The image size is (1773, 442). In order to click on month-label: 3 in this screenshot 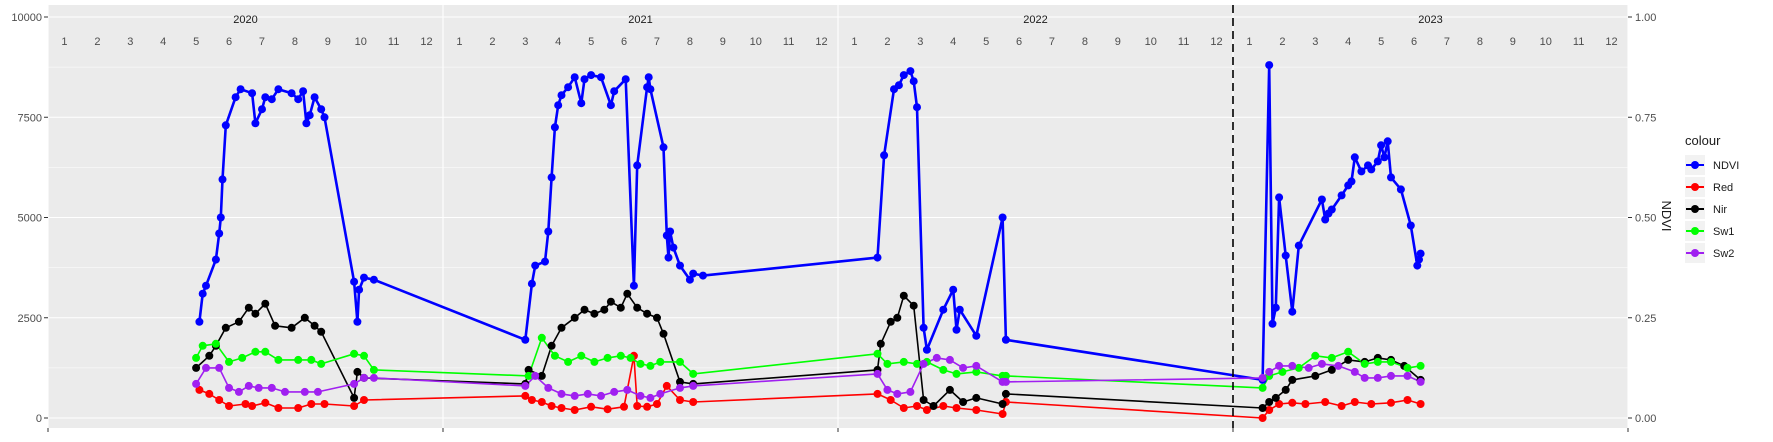, I will do `click(130, 42)`.